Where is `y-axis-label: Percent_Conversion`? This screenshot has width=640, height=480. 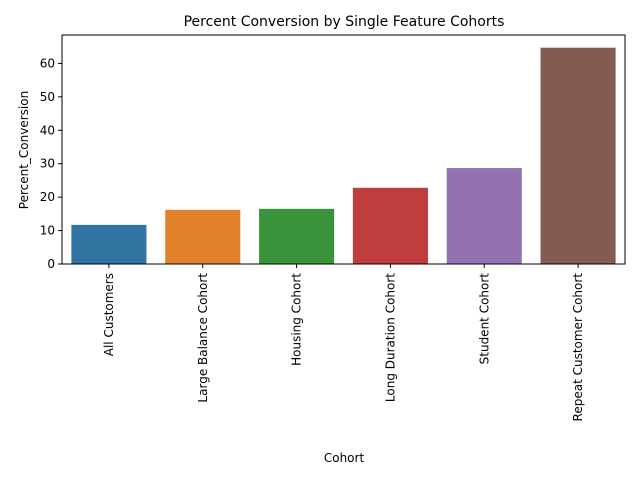 y-axis-label: Percent_Conversion is located at coordinates (24, 150).